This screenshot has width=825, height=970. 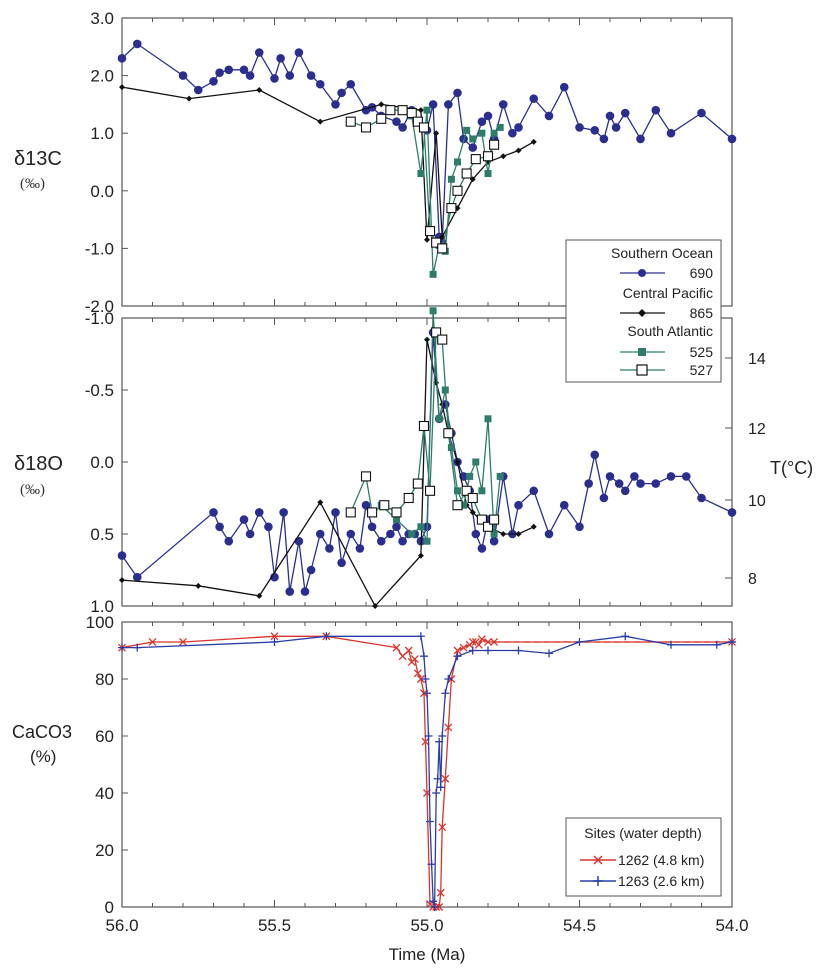 What do you see at coordinates (702, 370) in the screenshot?
I see `legend-527-label: 527` at bounding box center [702, 370].